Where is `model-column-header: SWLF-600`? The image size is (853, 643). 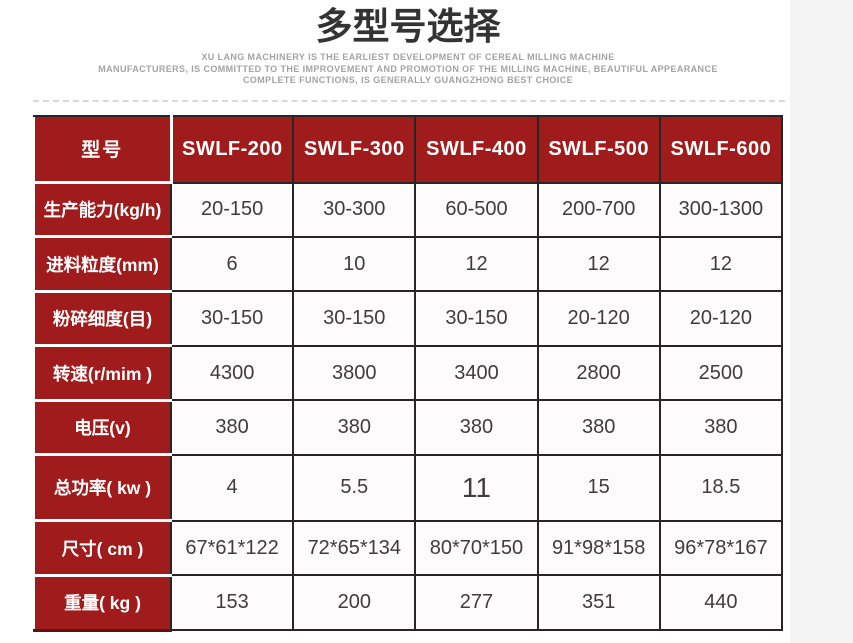 model-column-header: SWLF-600 is located at coordinates (721, 149).